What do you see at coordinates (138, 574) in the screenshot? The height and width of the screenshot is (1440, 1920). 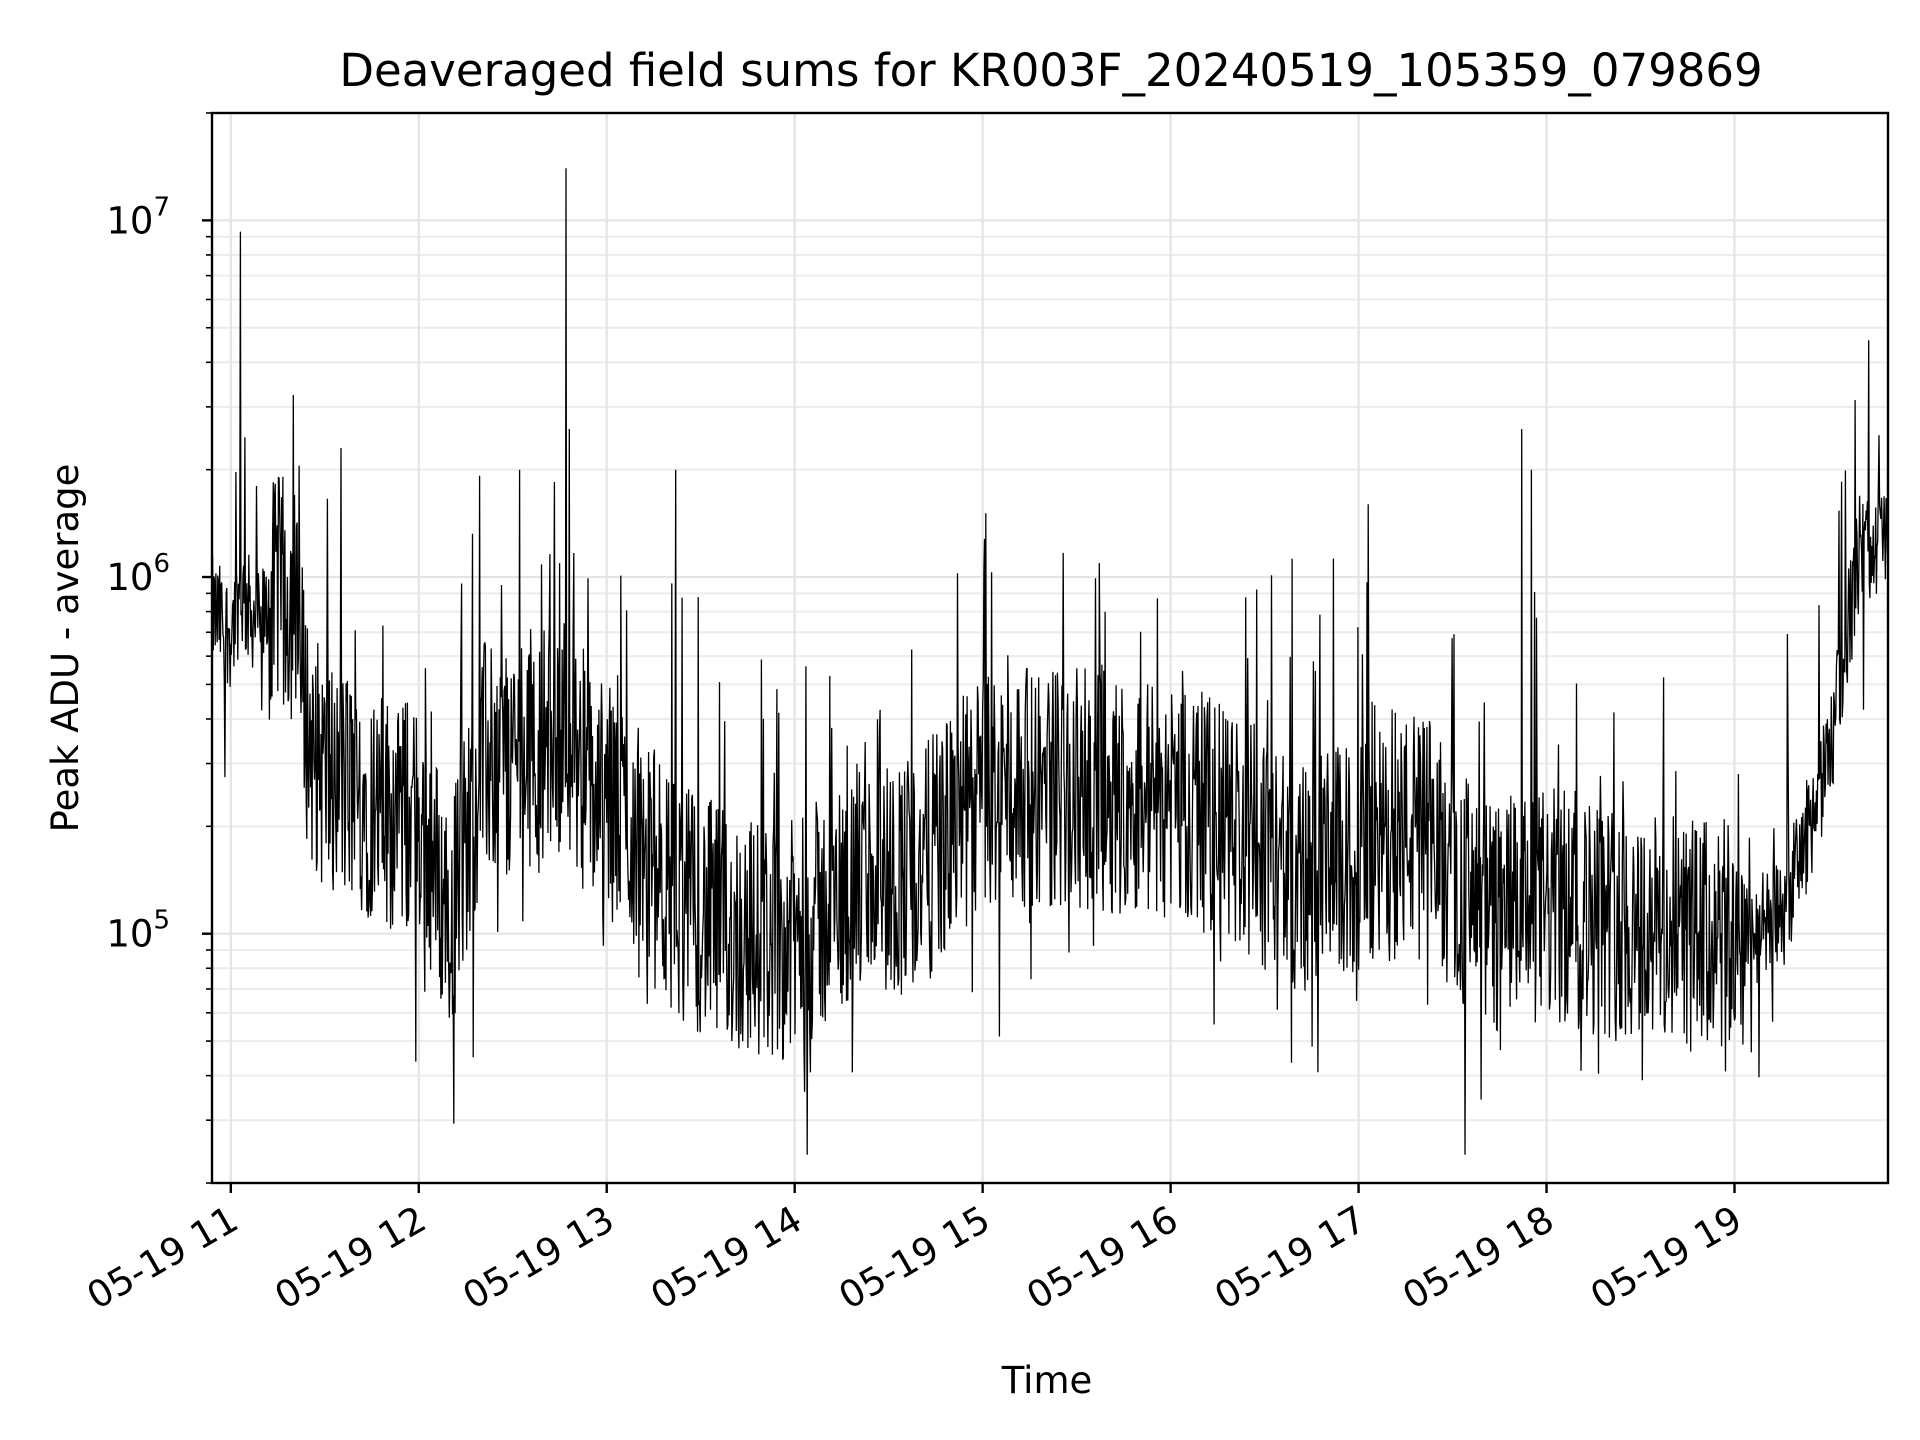 I see `y-tick-label: 10⁶` at bounding box center [138, 574].